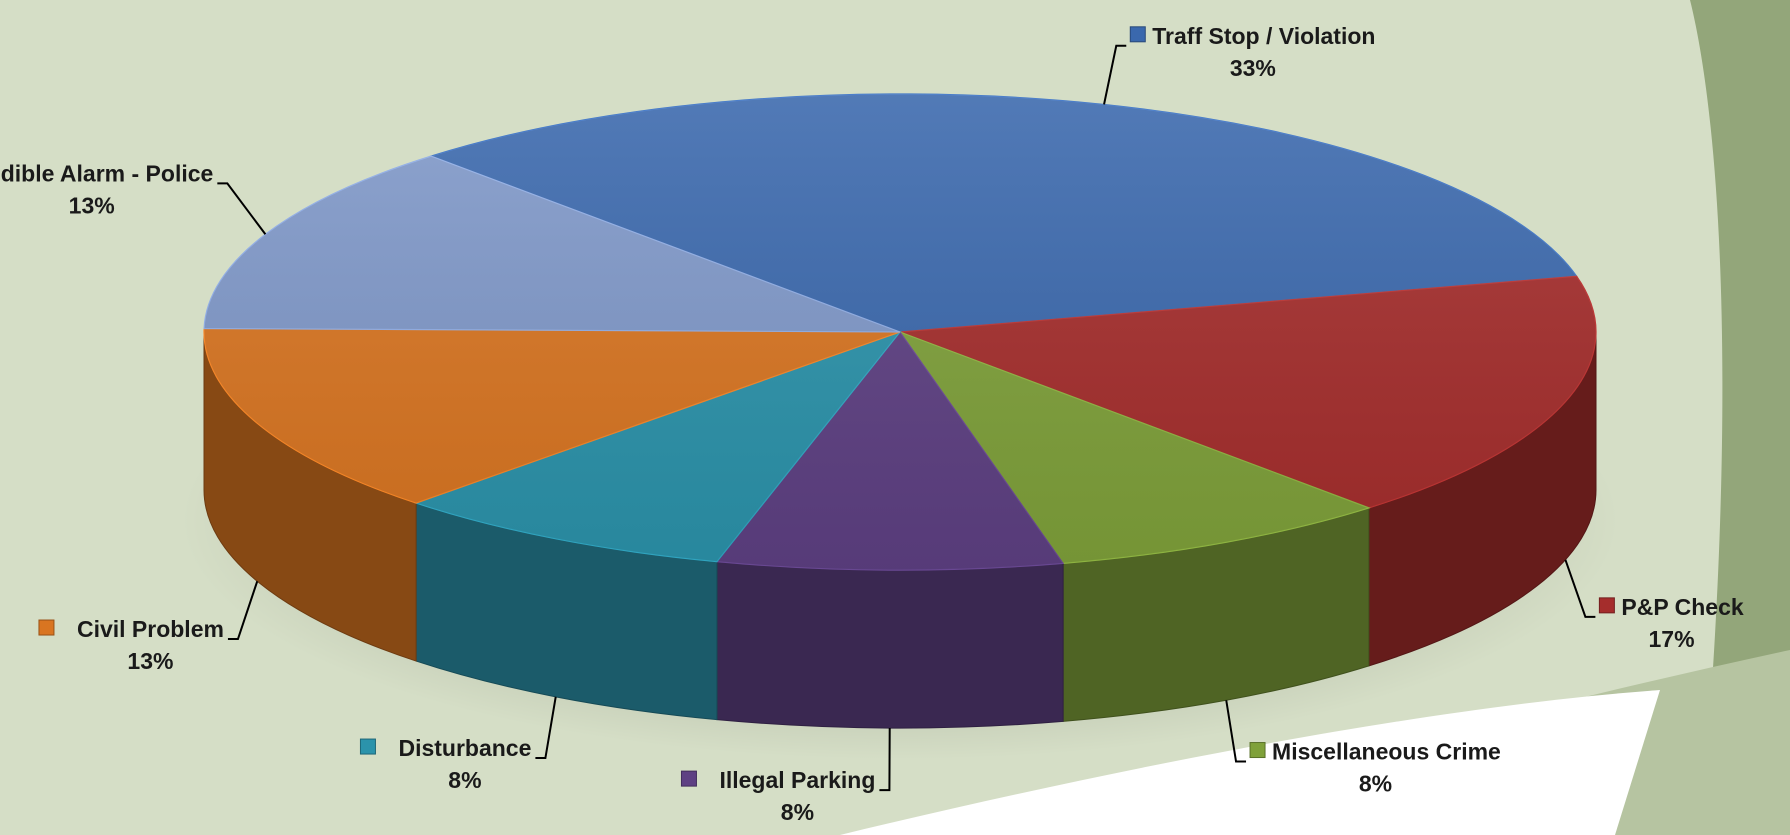  What do you see at coordinates (1672, 639) in the screenshot?
I see `data-label-value: 17%` at bounding box center [1672, 639].